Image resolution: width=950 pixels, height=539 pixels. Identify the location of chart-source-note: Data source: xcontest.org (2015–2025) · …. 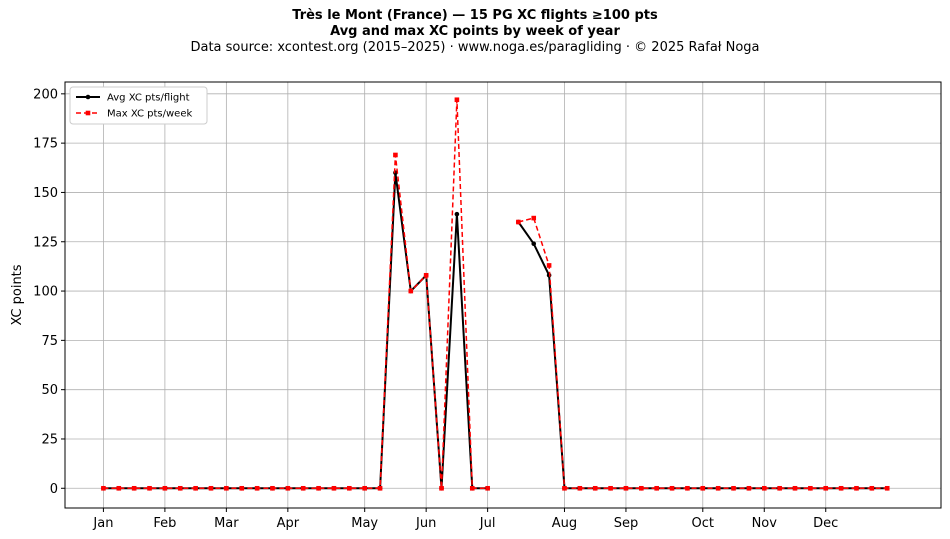
(475, 47).